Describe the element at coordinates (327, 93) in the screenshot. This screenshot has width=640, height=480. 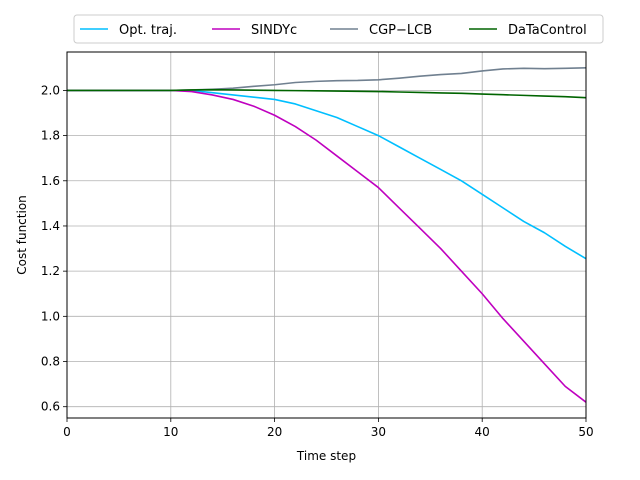
I see `series-line-datacontrol` at that location.